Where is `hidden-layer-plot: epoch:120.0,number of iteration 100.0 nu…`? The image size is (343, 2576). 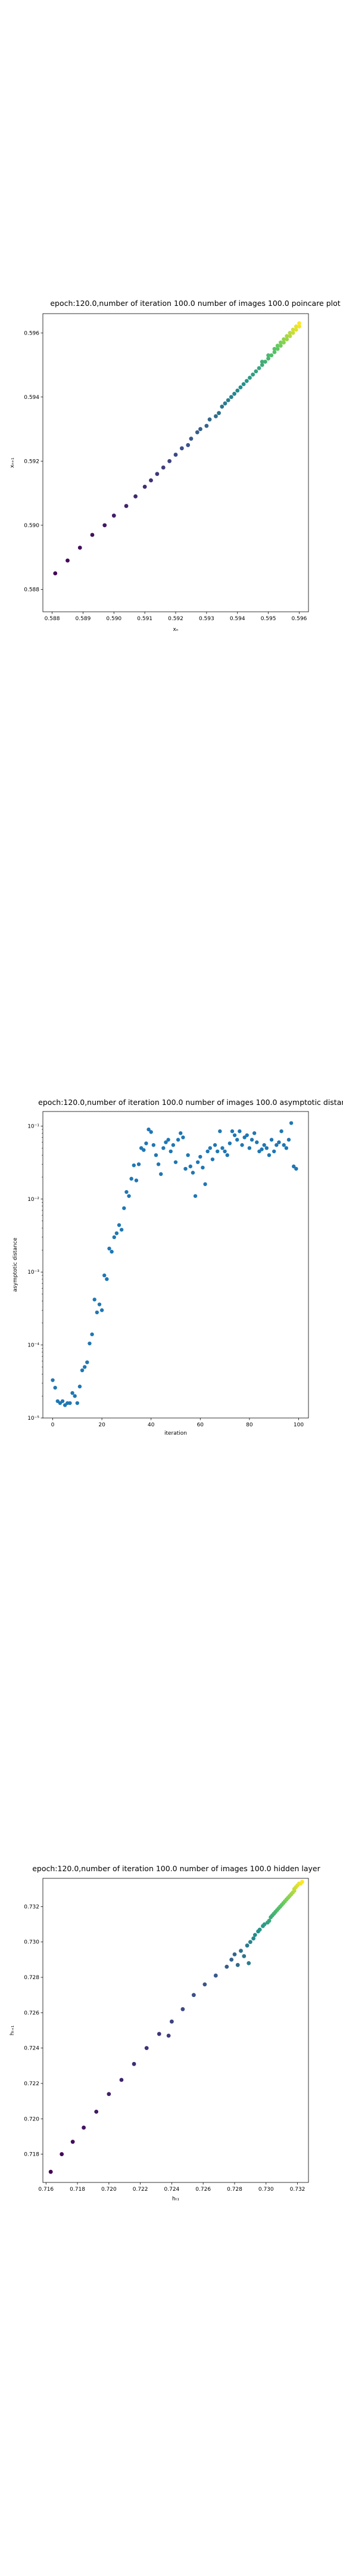 hidden-layer-plot: epoch:120.0,number of iteration 100.0 nu… is located at coordinates (166, 2033).